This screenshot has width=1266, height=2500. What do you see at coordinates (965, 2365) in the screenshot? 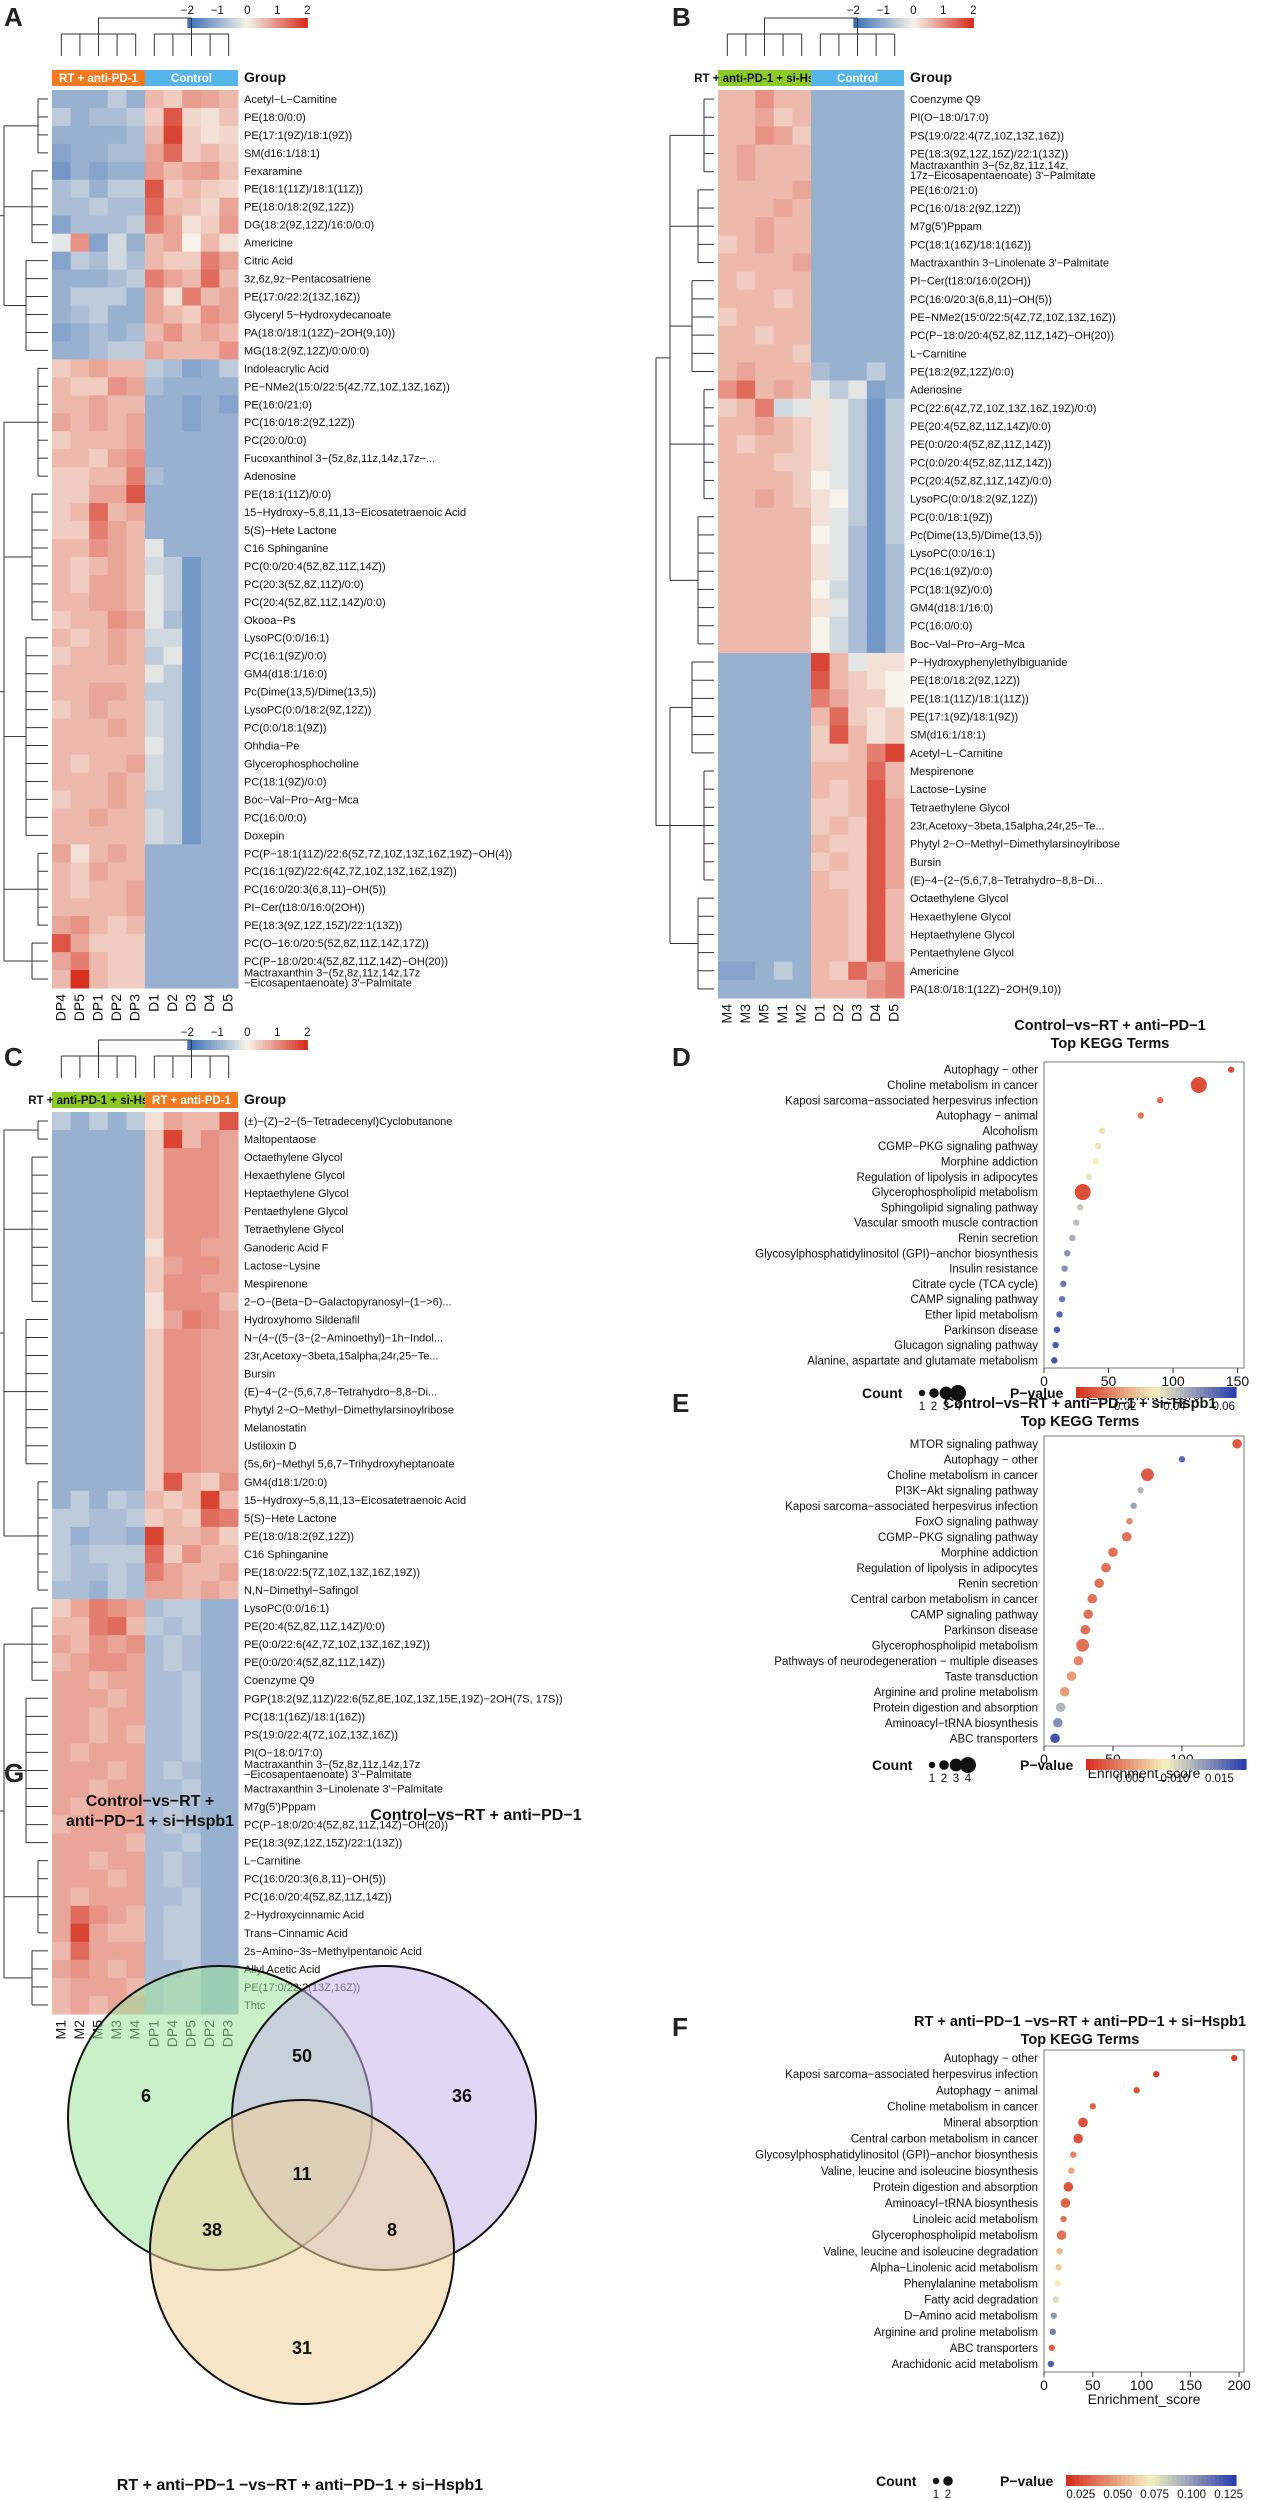
I see `category-label: Arachidonic acid metabolism` at bounding box center [965, 2365].